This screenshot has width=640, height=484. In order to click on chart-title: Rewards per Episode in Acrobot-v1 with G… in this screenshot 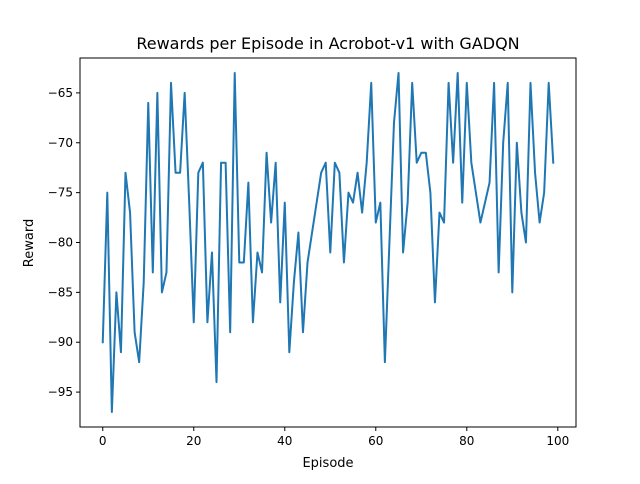, I will do `click(327, 43)`.